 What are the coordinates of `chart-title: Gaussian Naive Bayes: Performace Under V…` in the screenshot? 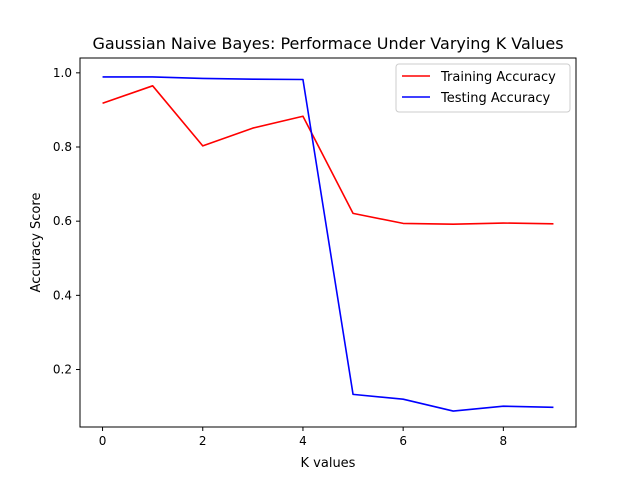 It's located at (327, 43).